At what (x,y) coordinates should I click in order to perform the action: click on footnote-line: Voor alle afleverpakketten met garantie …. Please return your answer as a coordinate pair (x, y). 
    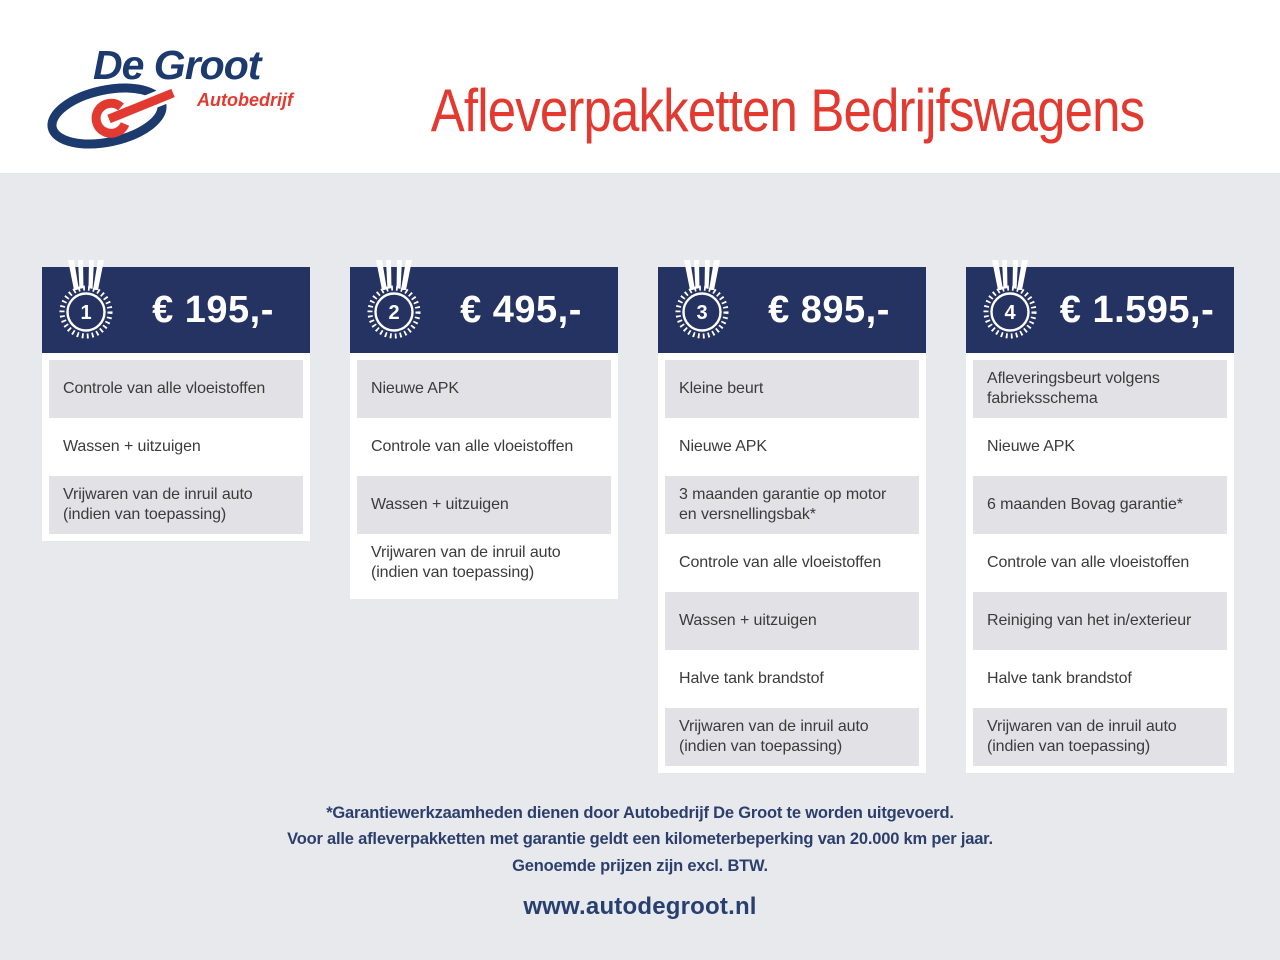
    Looking at the image, I should click on (640, 839).